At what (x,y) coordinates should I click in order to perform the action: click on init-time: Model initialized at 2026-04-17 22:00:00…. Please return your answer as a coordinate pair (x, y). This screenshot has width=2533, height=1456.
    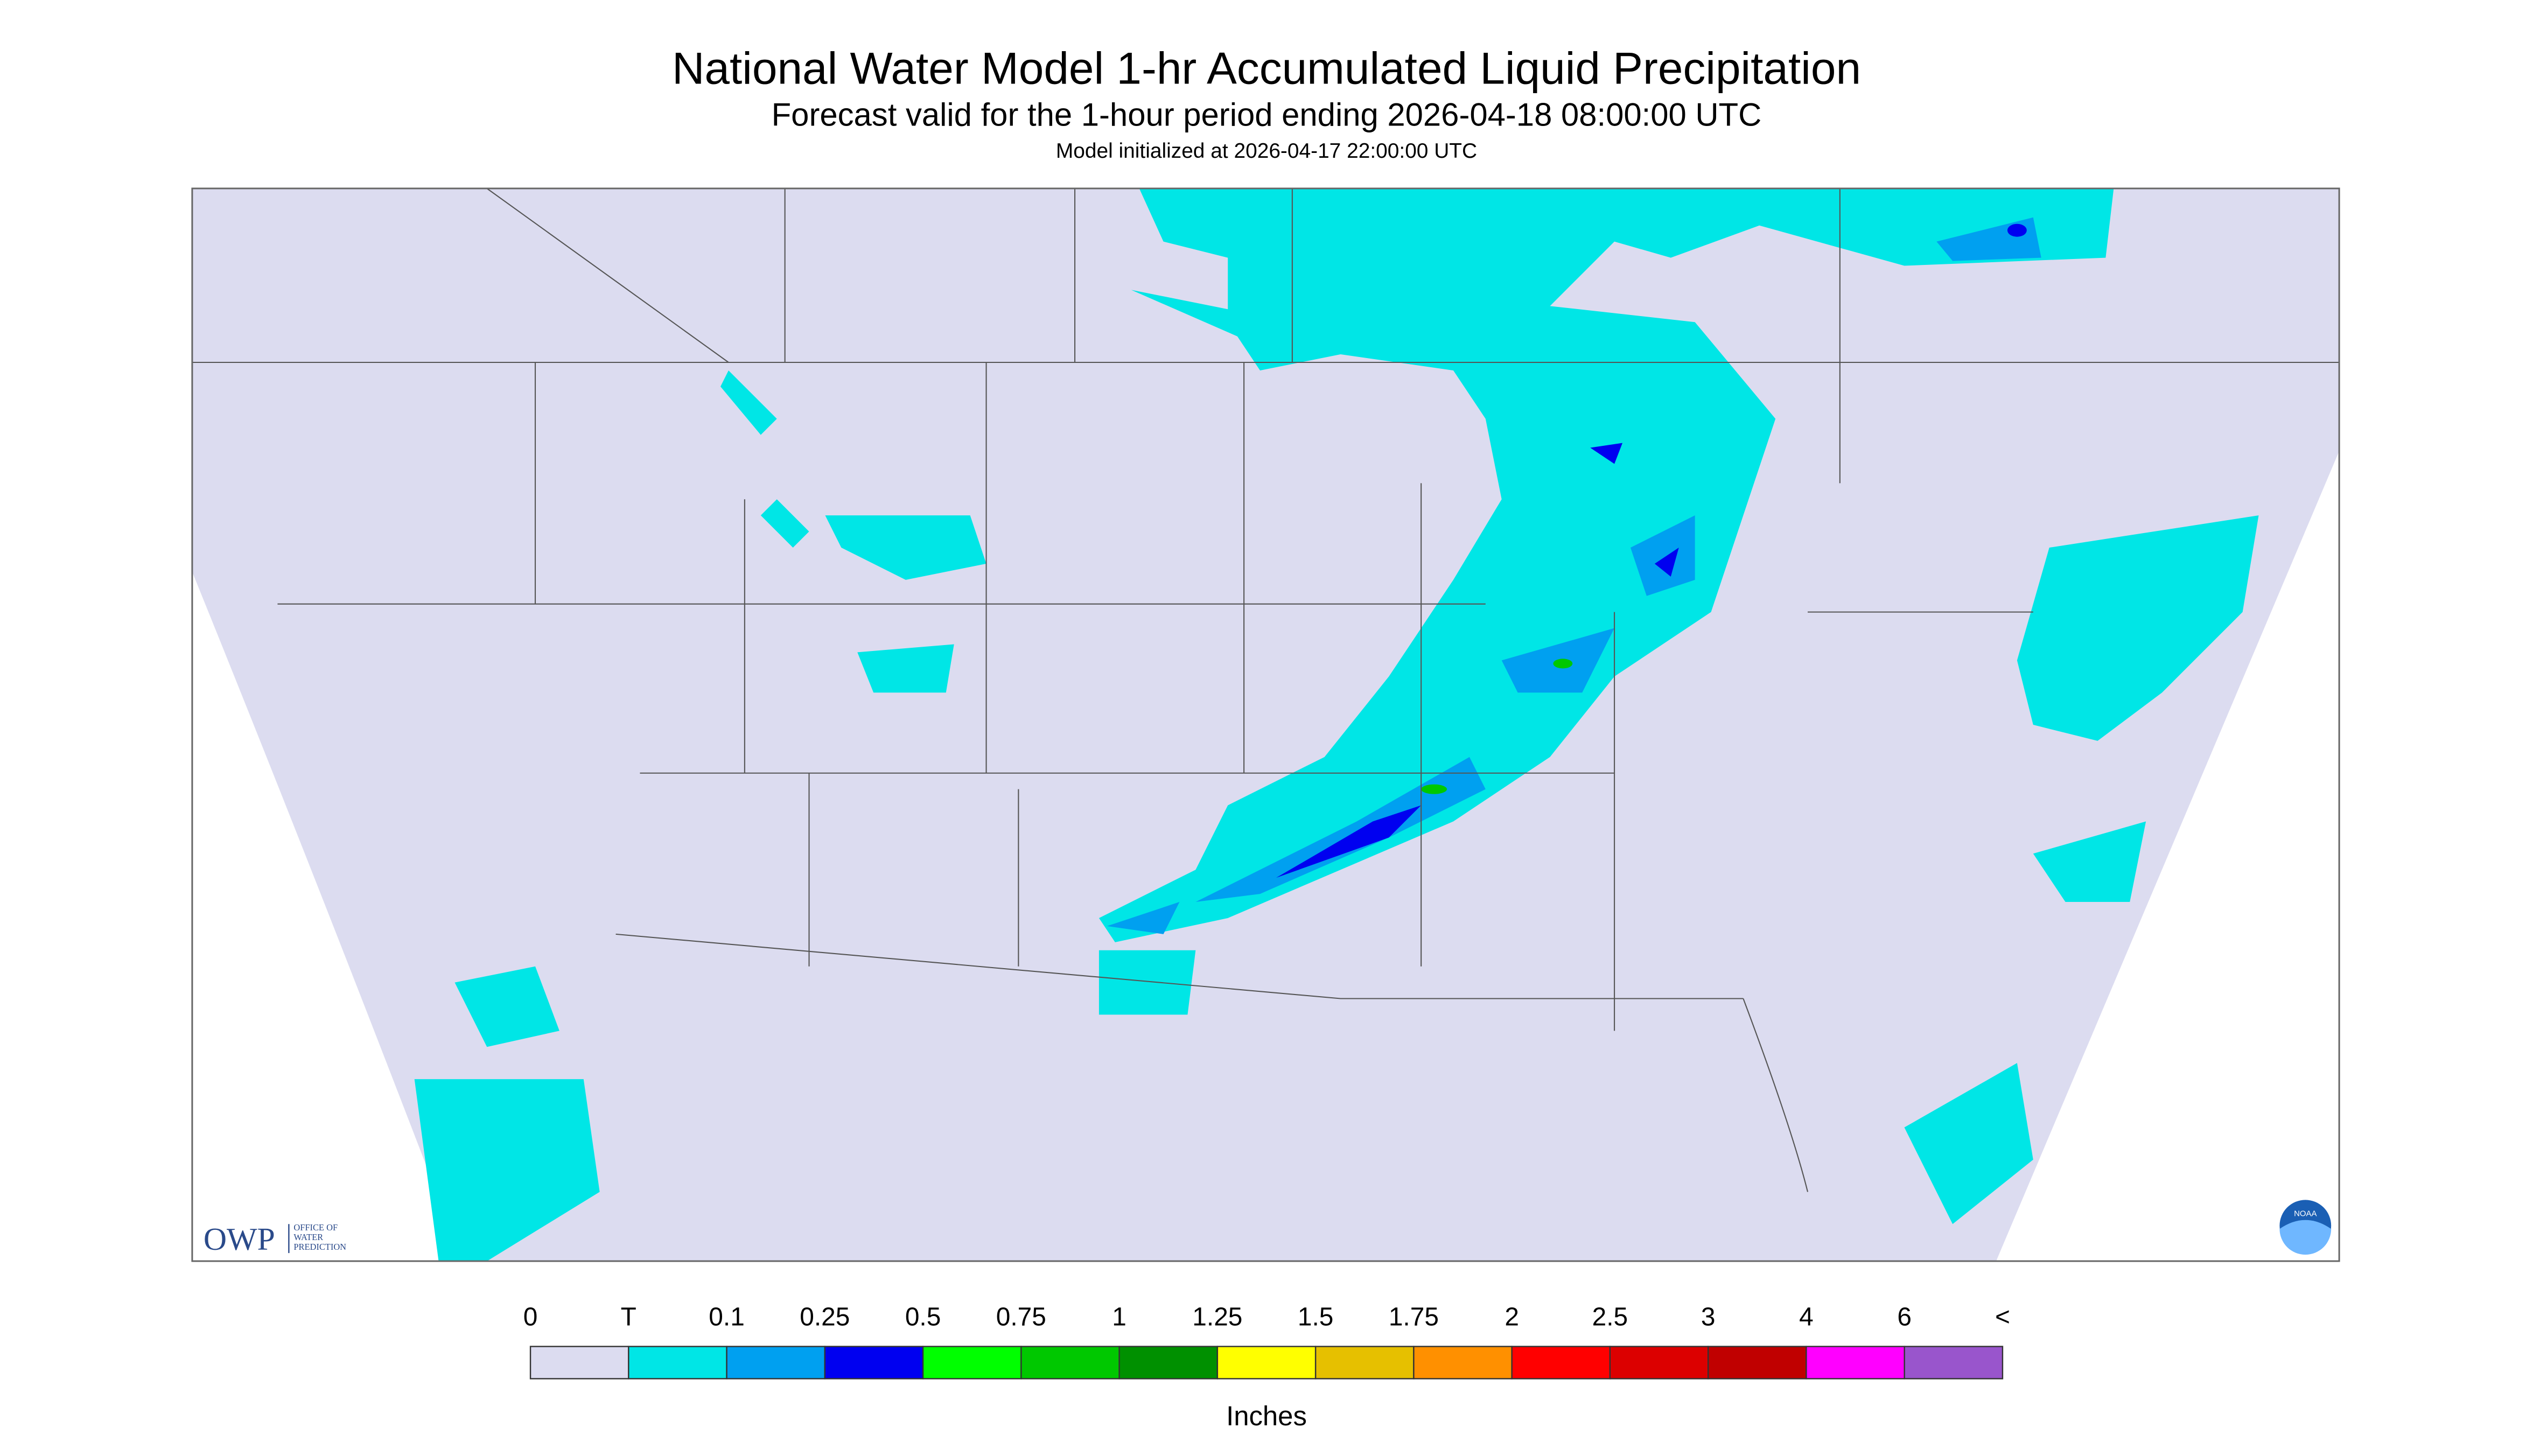
    Looking at the image, I should click on (1266, 151).